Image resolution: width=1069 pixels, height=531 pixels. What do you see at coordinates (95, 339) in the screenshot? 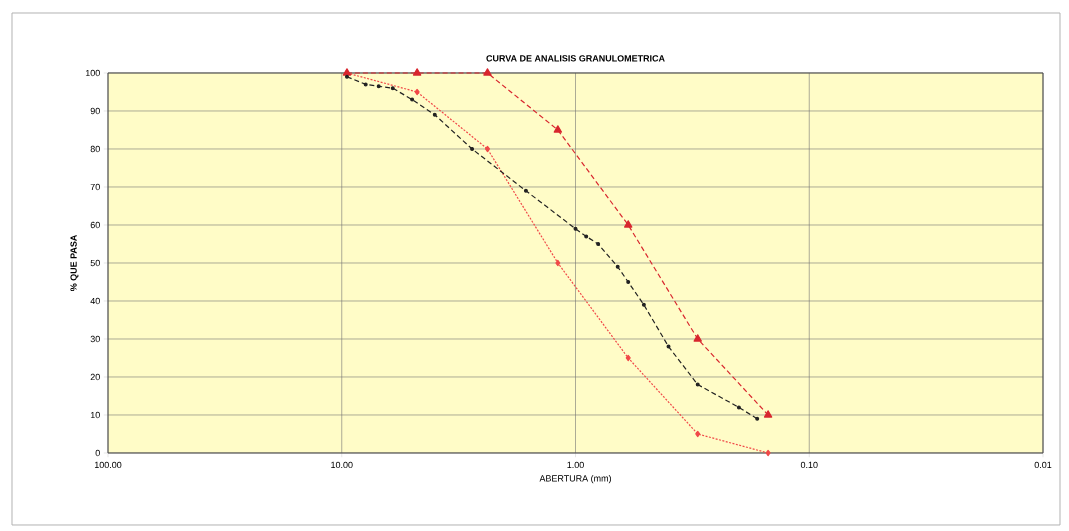
I see `y-tick-label: 30` at bounding box center [95, 339].